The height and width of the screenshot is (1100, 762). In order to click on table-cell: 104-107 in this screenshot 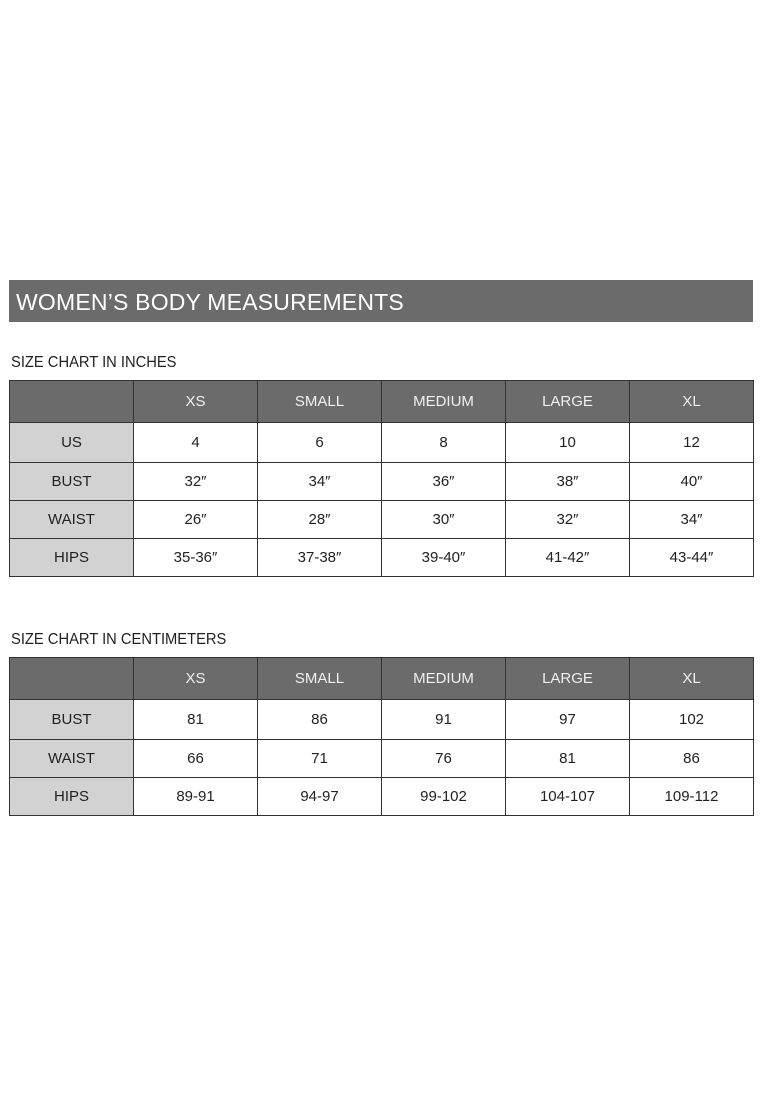, I will do `click(567, 796)`.